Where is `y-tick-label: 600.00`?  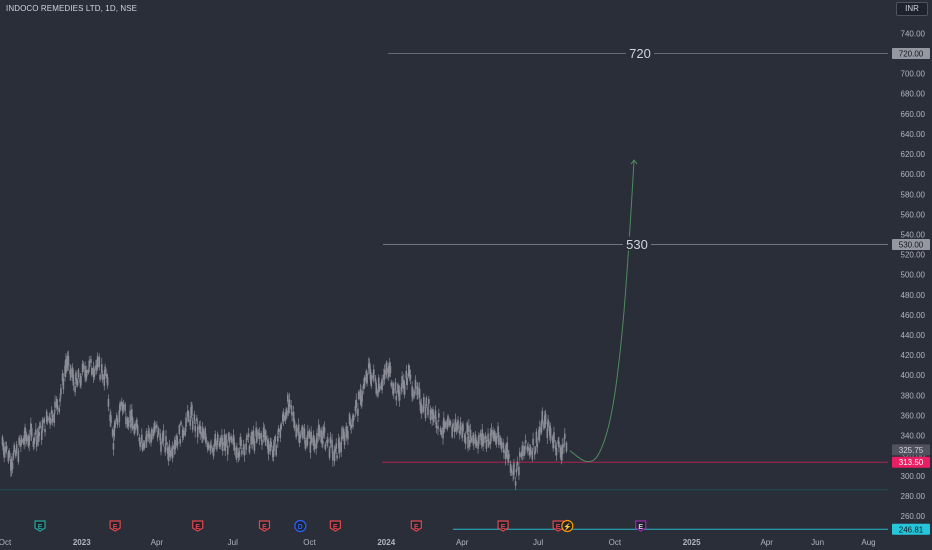 y-tick-label: 600.00 is located at coordinates (913, 174).